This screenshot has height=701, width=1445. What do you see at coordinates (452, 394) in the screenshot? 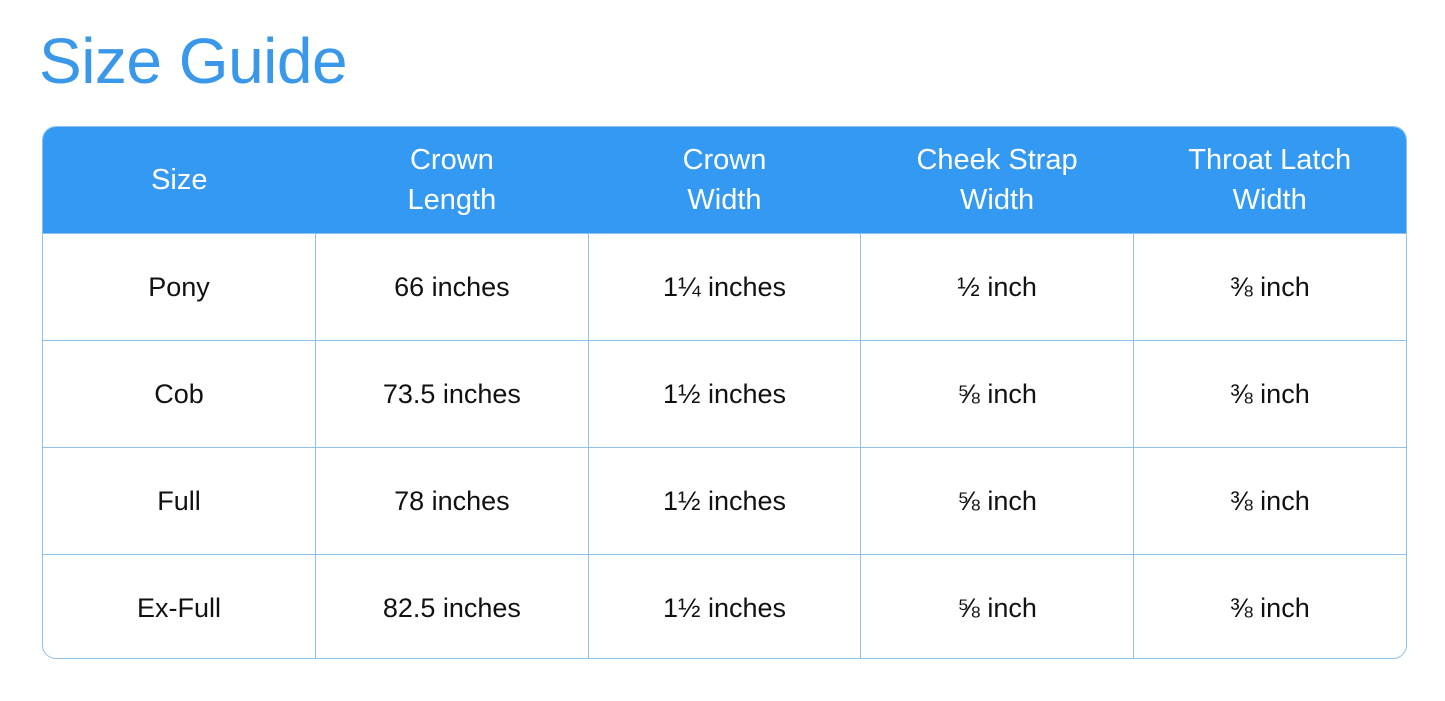
I see `table-cell: 73.5 inches` at bounding box center [452, 394].